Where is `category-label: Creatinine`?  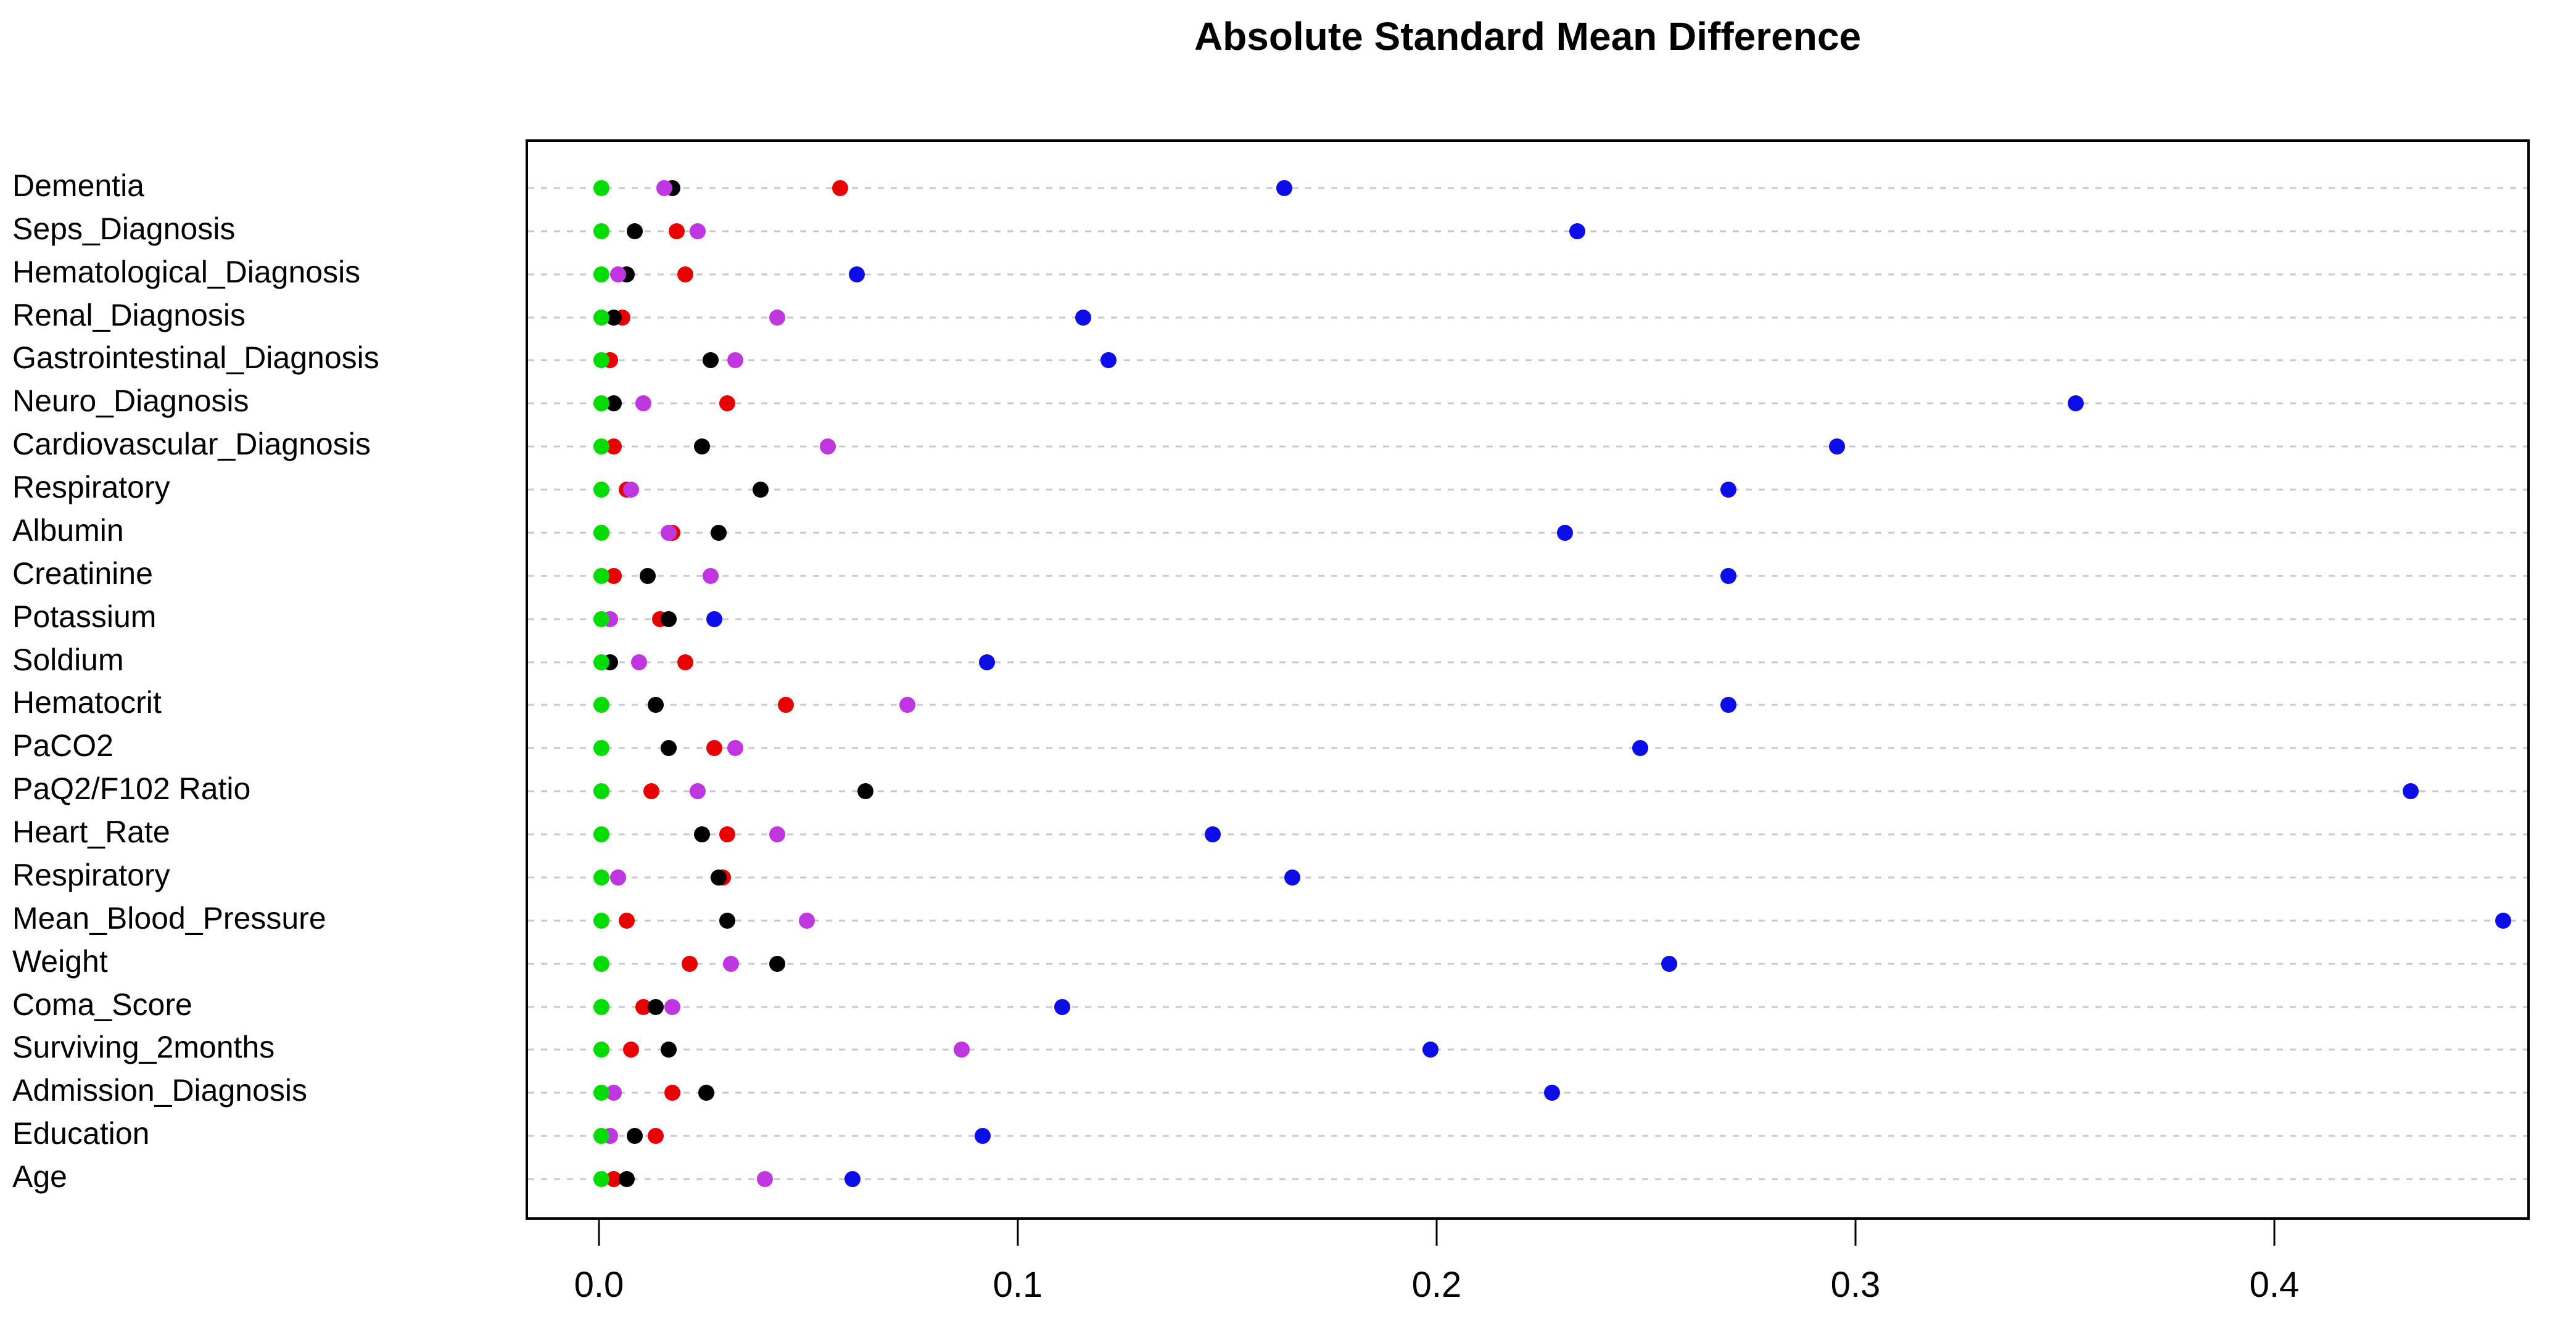
category-label: Creatinine is located at coordinates (82, 573).